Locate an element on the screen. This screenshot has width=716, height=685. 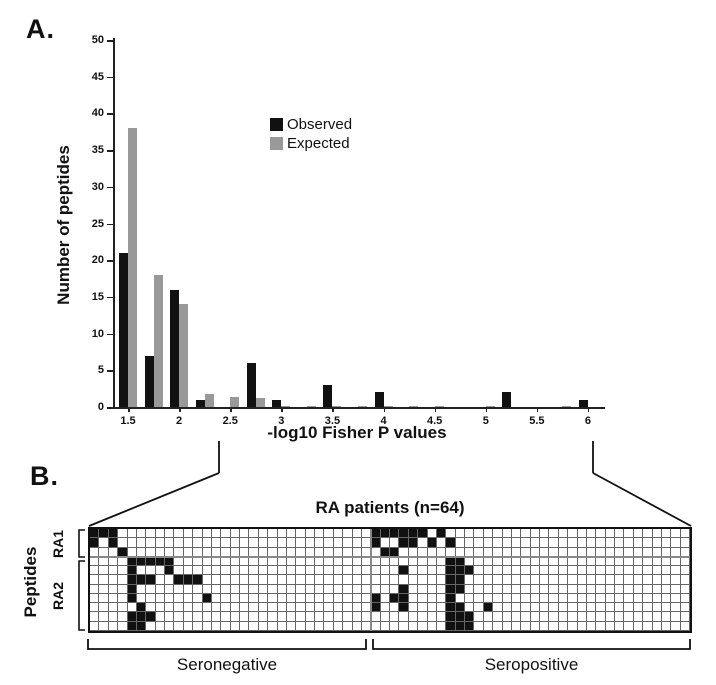
legend-item-observed: Observed is located at coordinates (311, 124).